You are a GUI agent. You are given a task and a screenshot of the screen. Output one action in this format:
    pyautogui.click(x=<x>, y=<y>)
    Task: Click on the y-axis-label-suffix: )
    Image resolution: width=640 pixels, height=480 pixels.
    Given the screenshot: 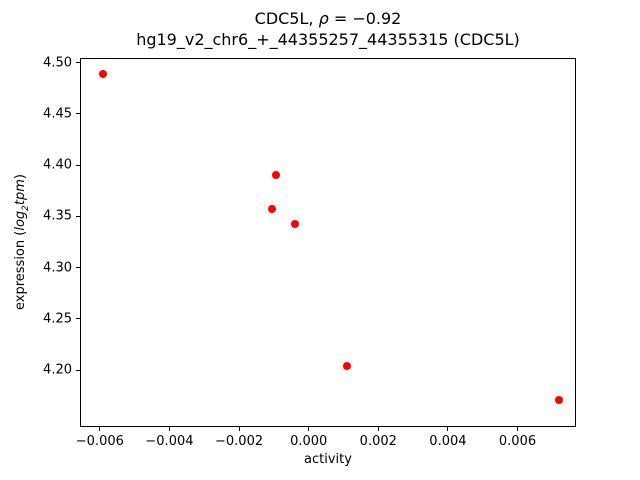 What is the action you would take?
    pyautogui.click(x=21, y=177)
    